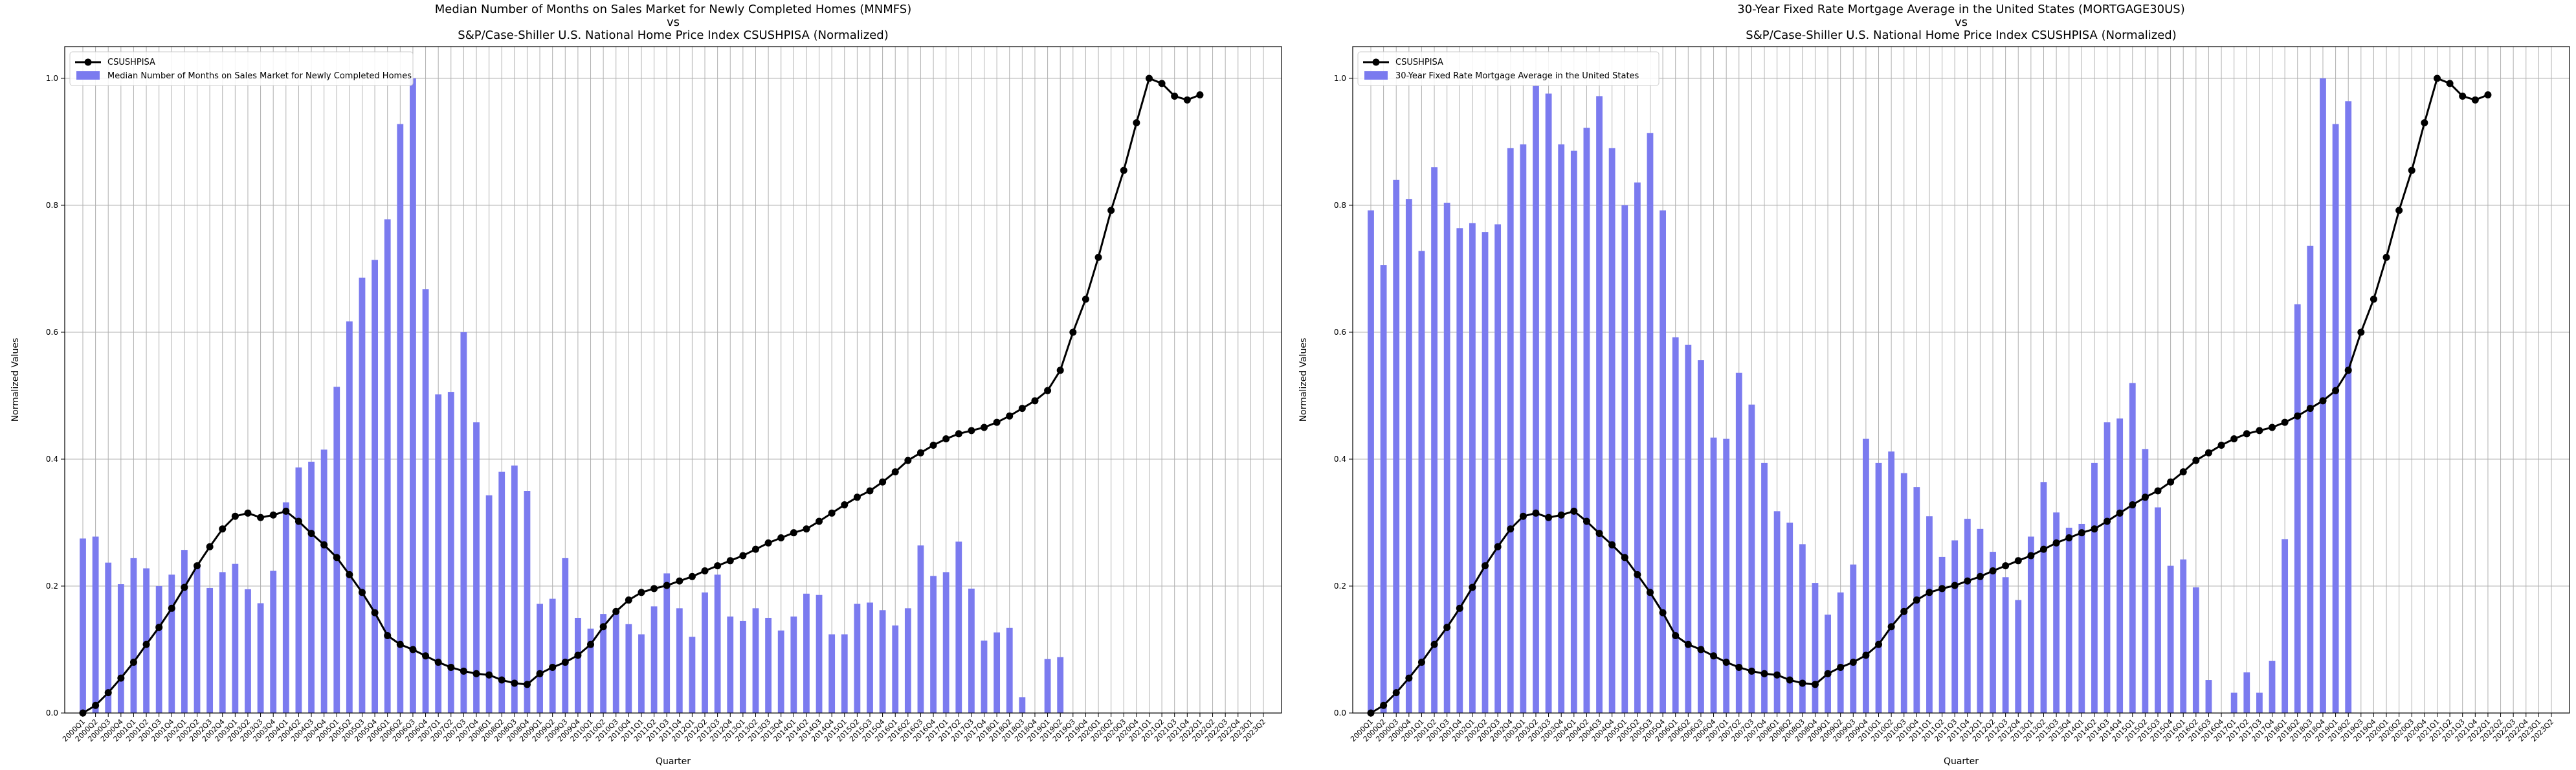 The width and height of the screenshot is (2576, 770). Describe the element at coordinates (1376, 62) in the screenshot. I see `legend-line-marker` at that location.